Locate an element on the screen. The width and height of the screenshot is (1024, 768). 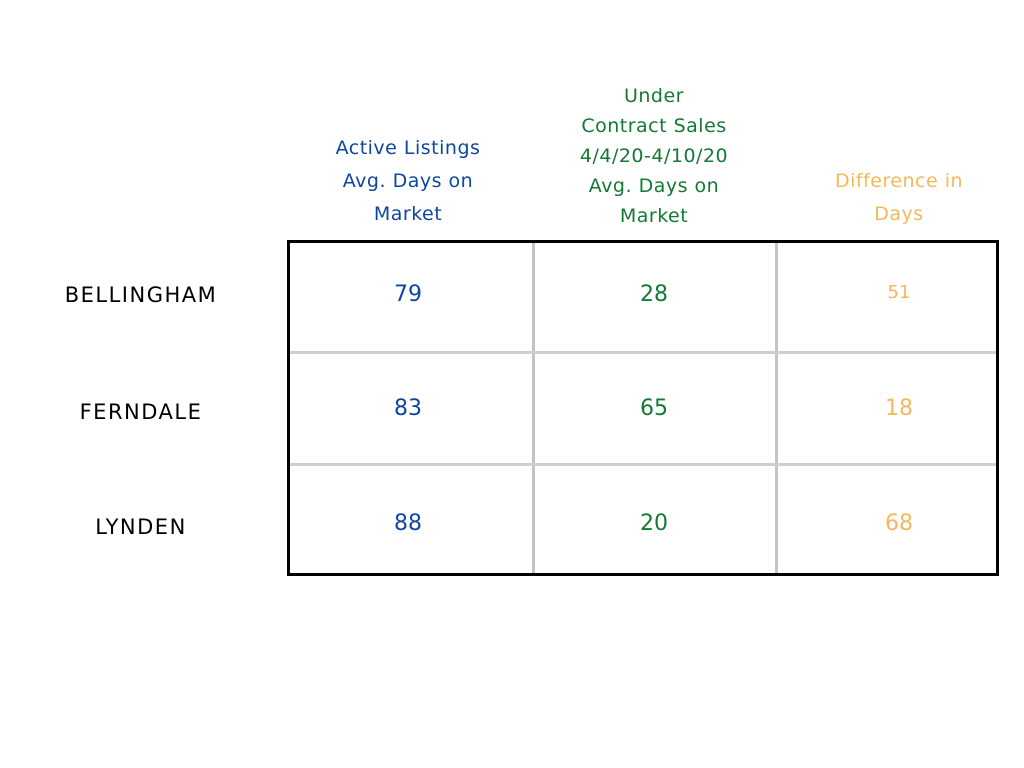
cell-value: 88 is located at coordinates (408, 523).